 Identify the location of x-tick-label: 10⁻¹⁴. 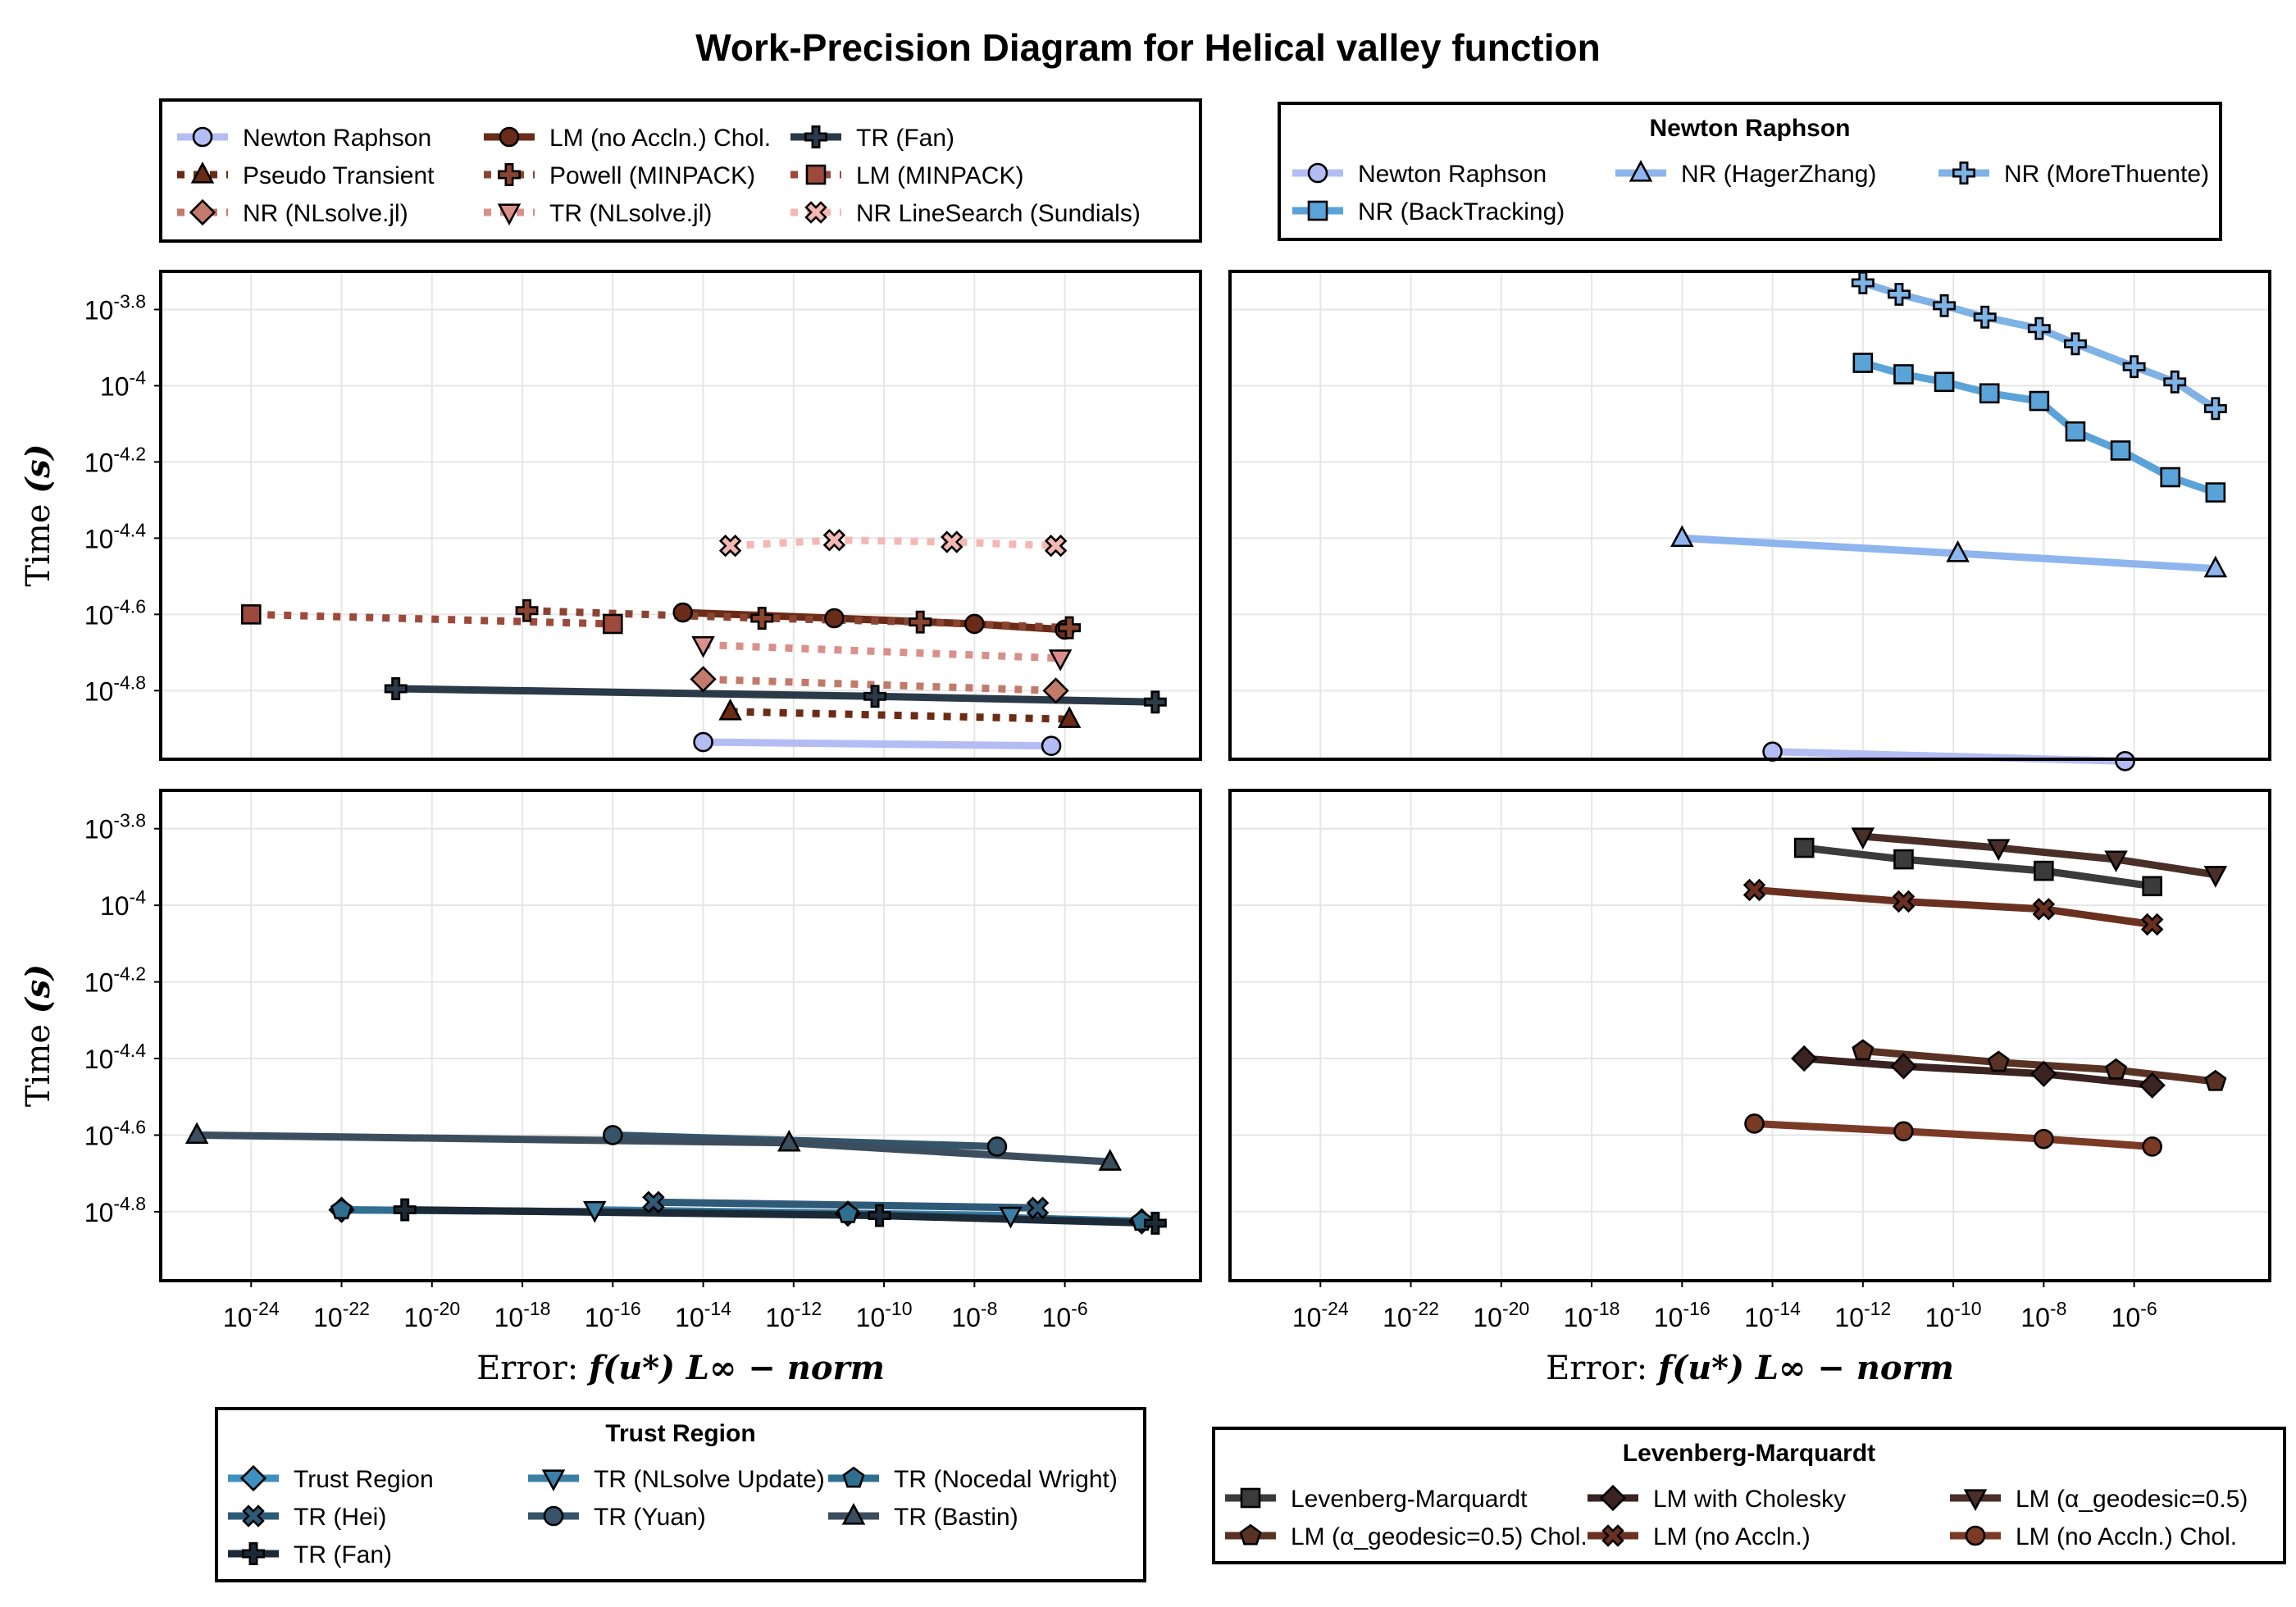
(703, 1315).